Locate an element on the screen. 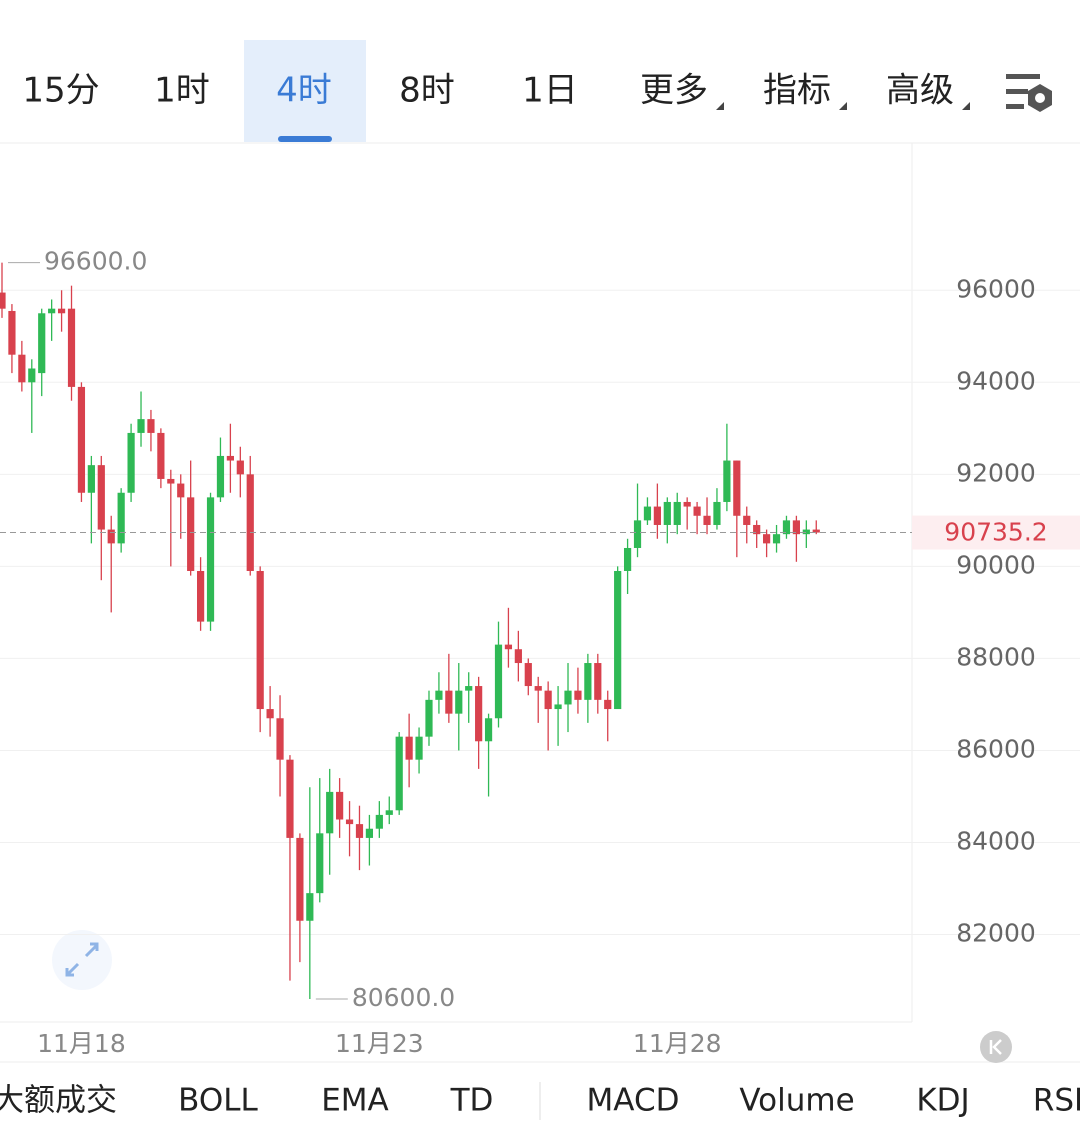 The height and width of the screenshot is (1130, 1080). active-tab-indicator is located at coordinates (305, 139).